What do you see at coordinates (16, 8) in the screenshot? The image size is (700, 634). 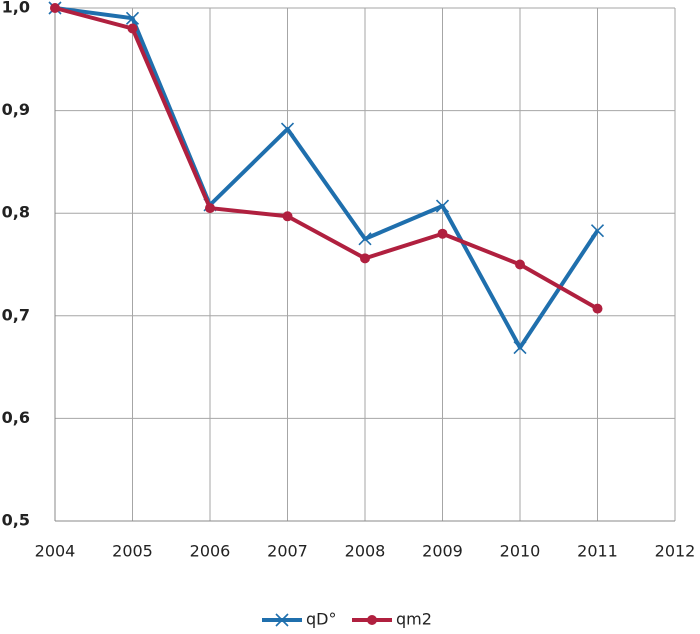 I see `y-tick-label: 1,0` at bounding box center [16, 8].